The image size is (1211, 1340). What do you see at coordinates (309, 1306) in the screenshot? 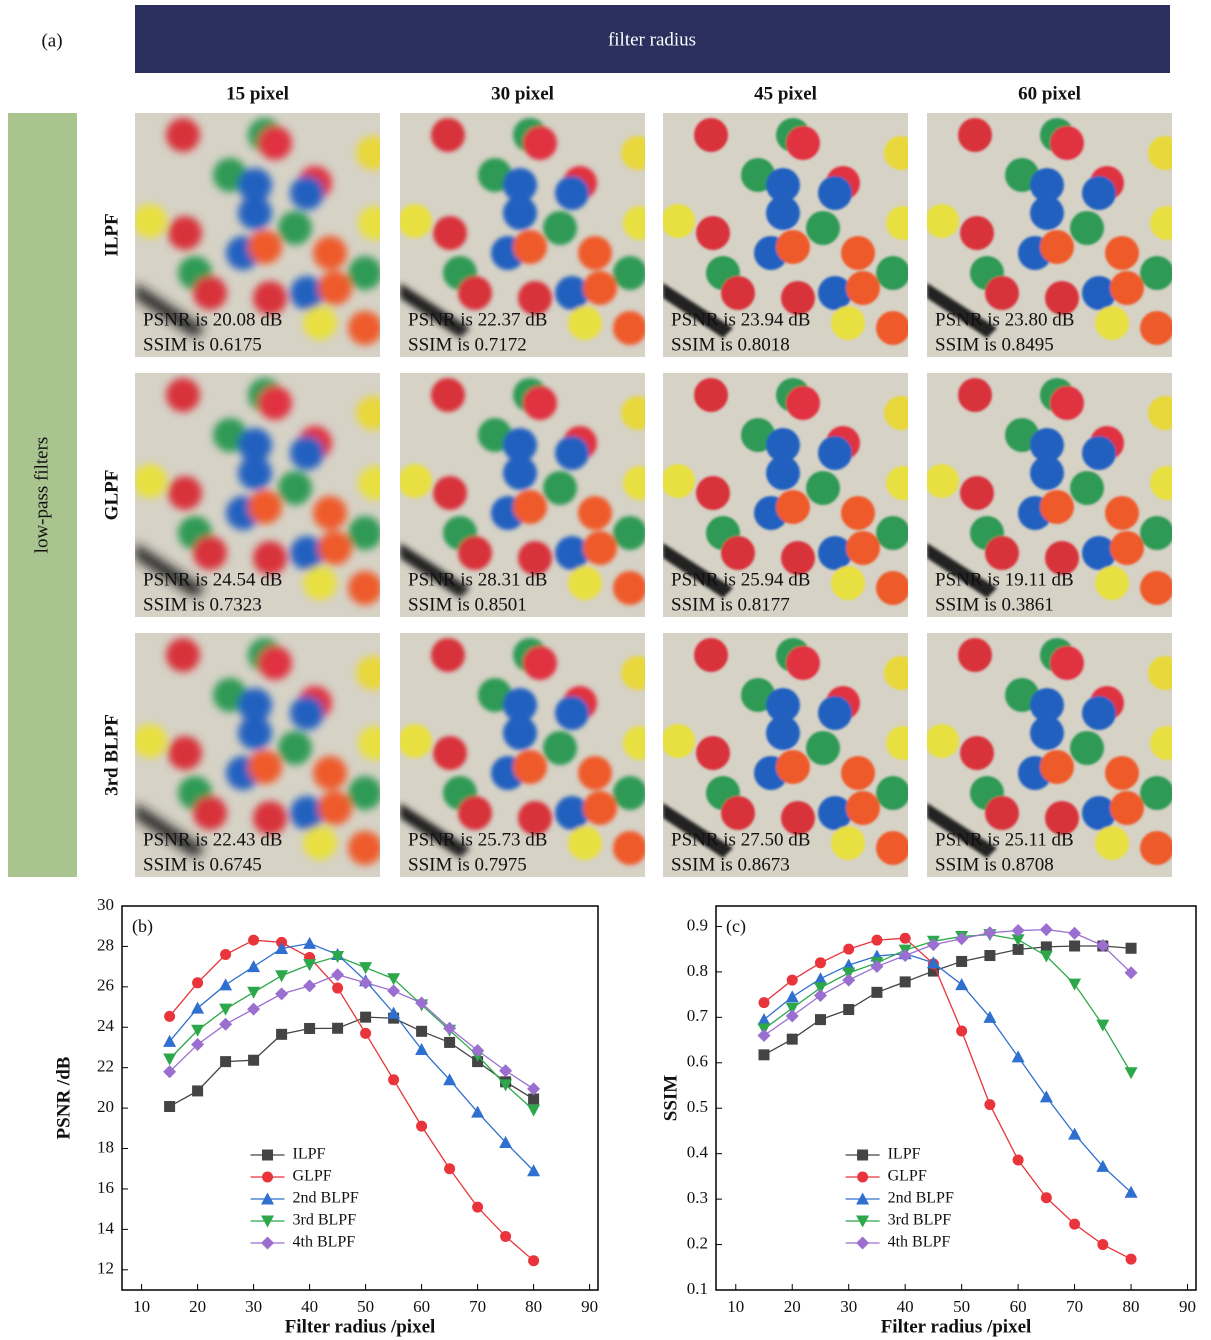
I see `x-tick-label: 40` at bounding box center [309, 1306].